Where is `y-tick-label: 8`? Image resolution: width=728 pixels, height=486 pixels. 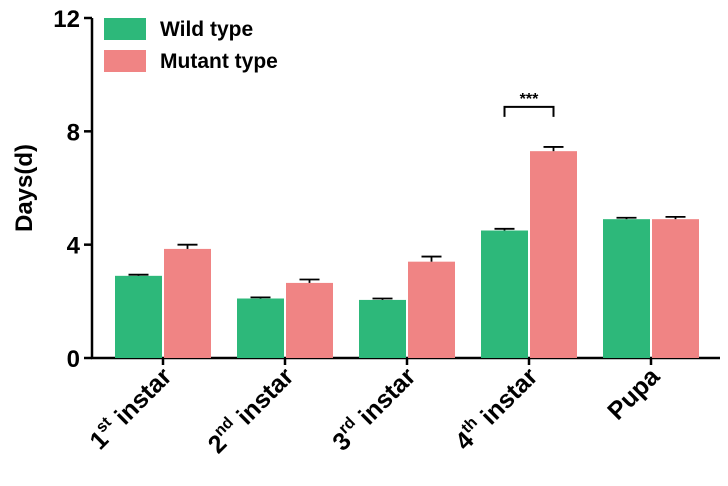
y-tick-label: 8 is located at coordinates (73, 132).